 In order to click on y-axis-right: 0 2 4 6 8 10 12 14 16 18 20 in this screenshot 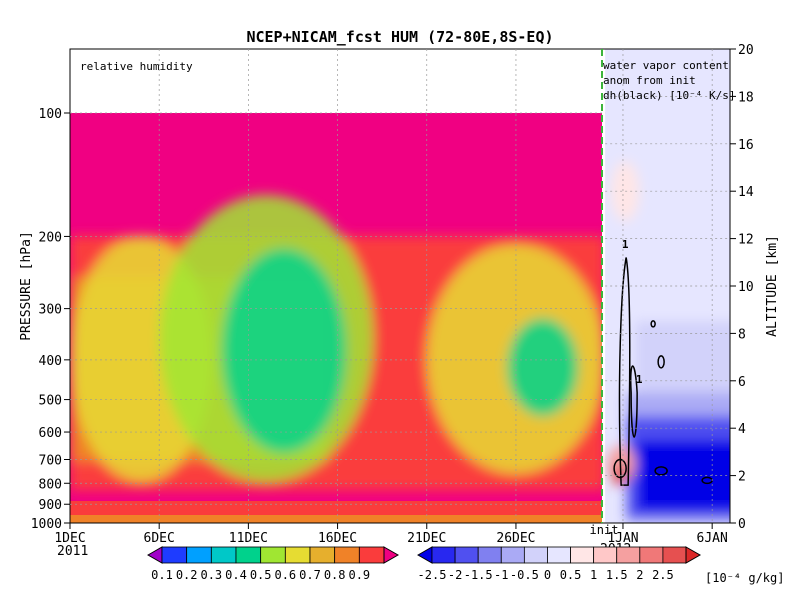, I will do `click(742, 287)`.